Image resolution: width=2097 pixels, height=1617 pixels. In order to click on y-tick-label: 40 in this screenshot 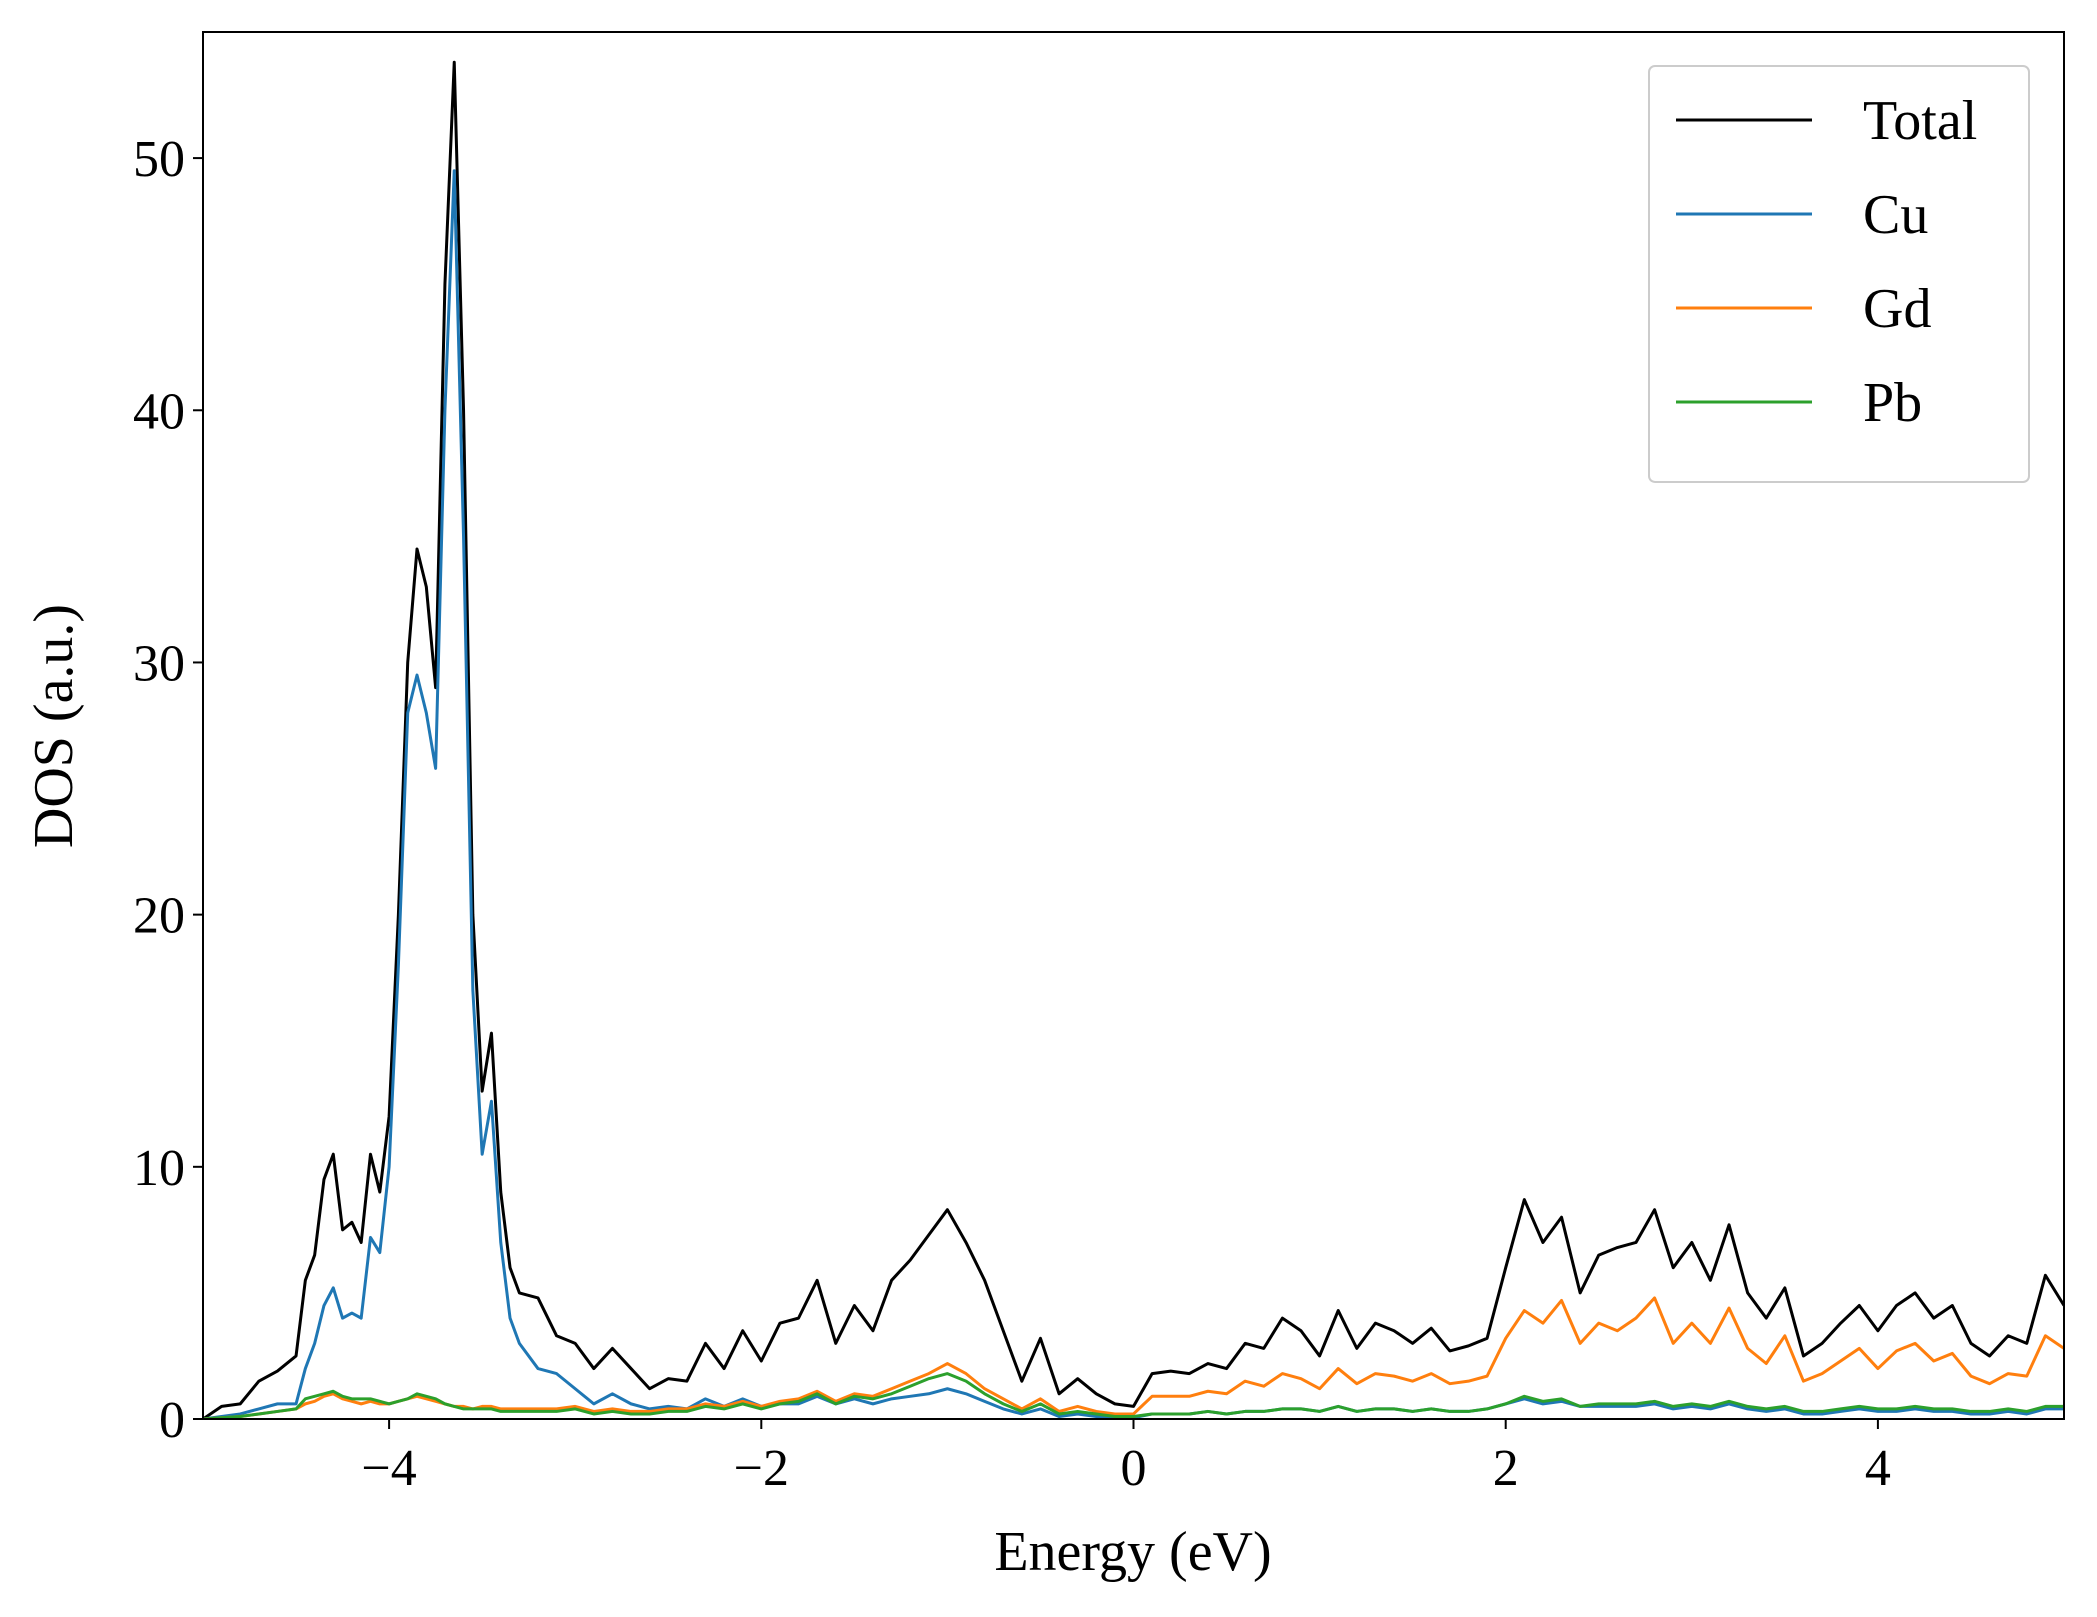, I will do `click(159, 411)`.